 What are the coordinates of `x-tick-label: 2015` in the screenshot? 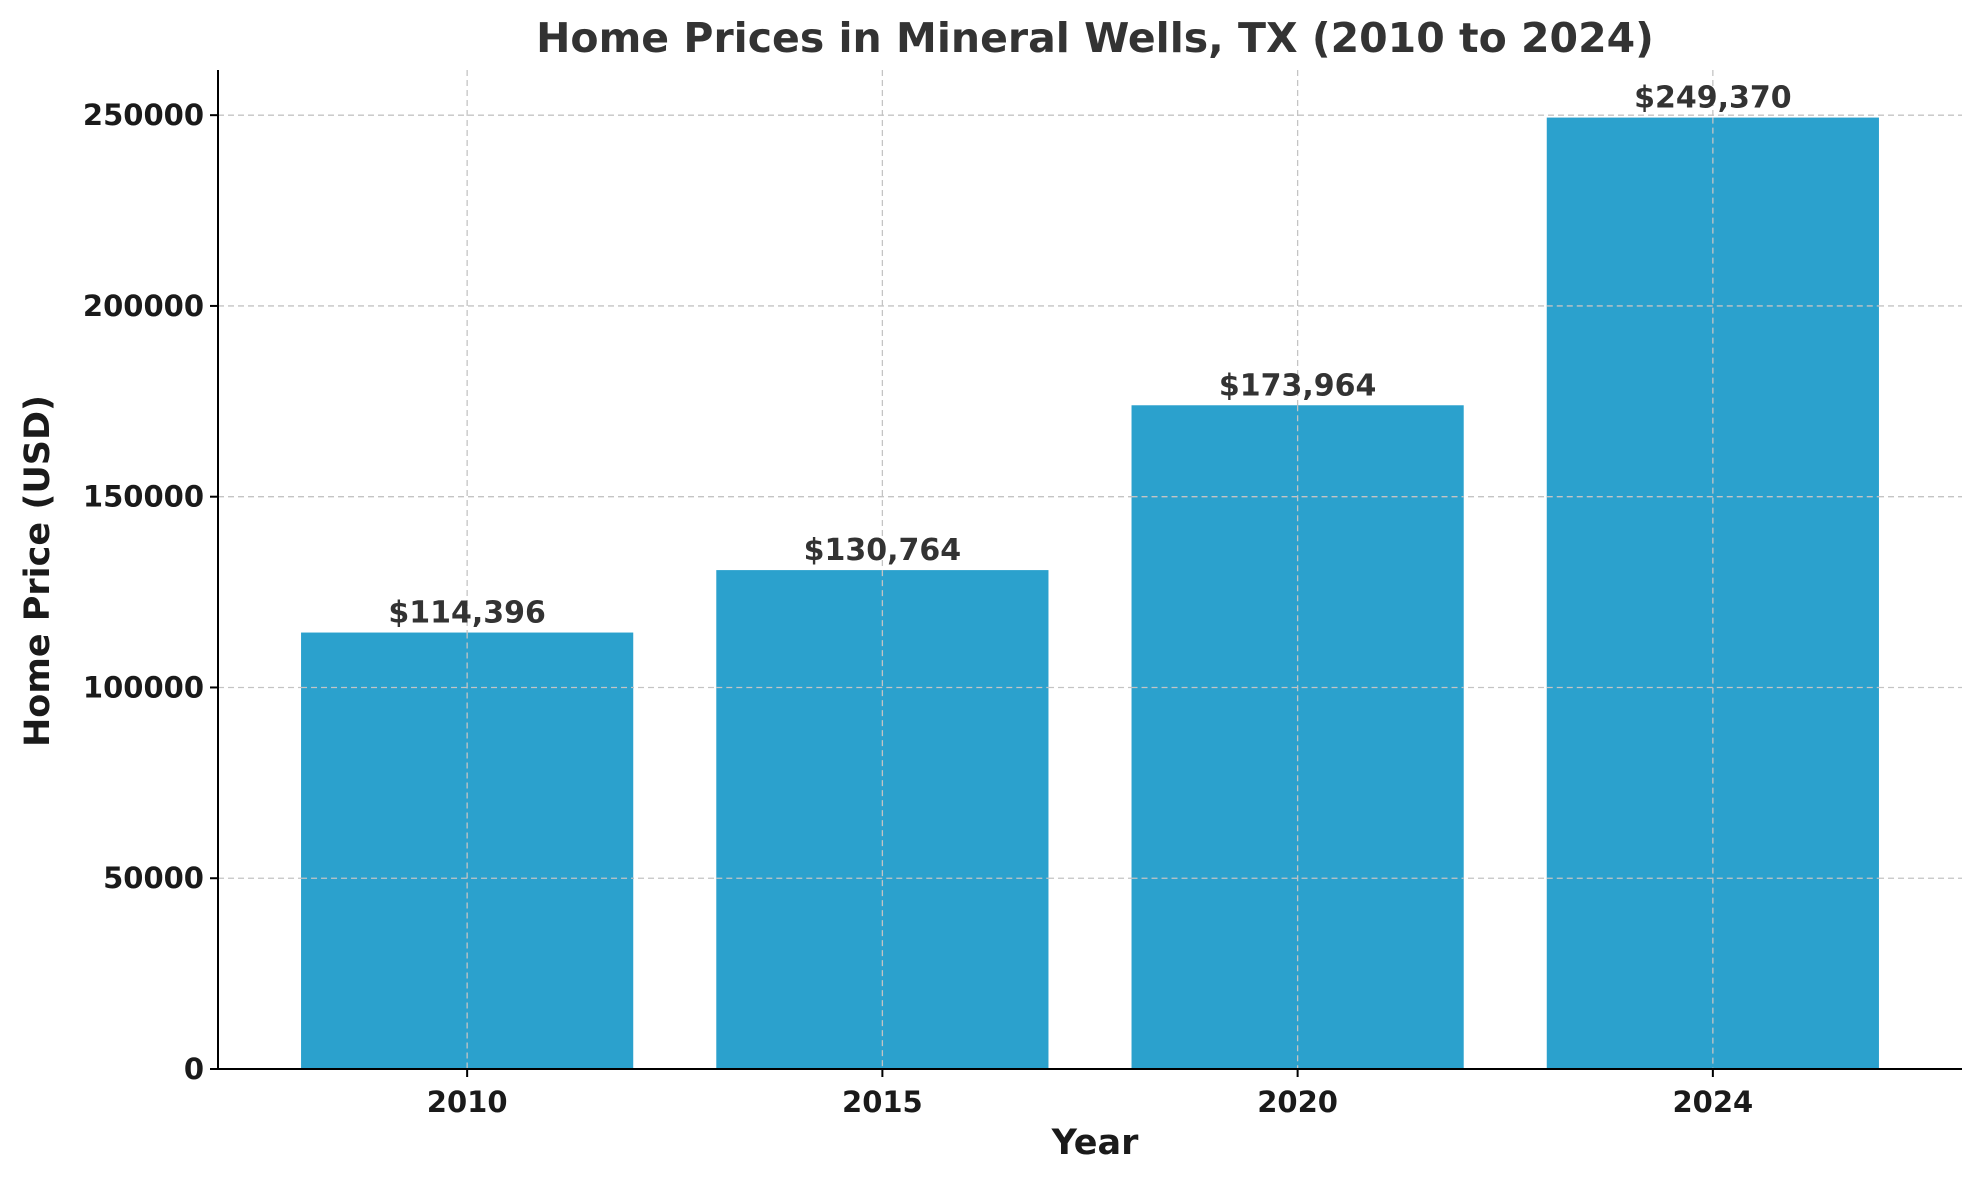 It's located at (882, 1102).